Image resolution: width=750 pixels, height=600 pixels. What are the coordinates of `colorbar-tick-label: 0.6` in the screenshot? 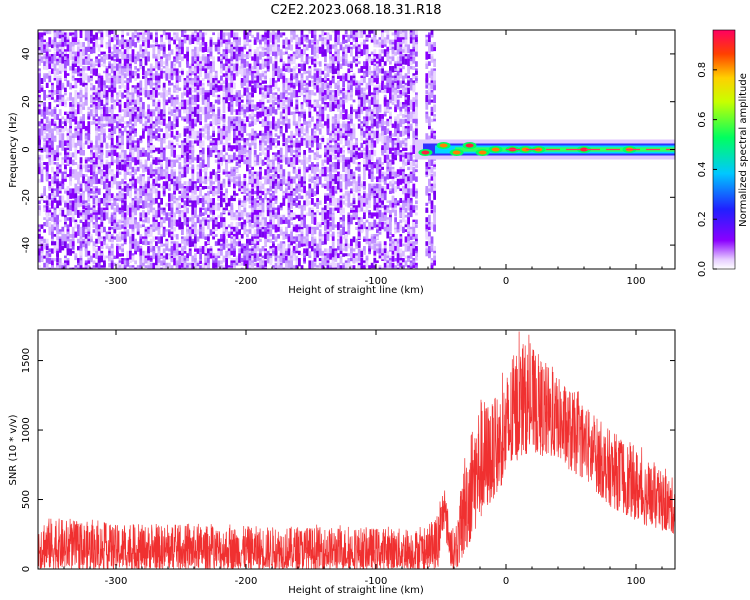 It's located at (702, 120).